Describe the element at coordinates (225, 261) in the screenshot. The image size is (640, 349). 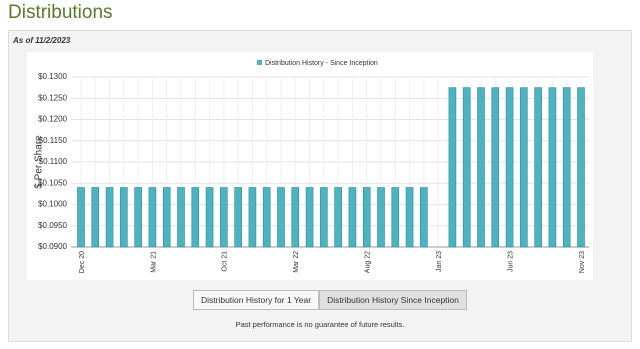
I see `x-tick-label: Oct 21` at that location.